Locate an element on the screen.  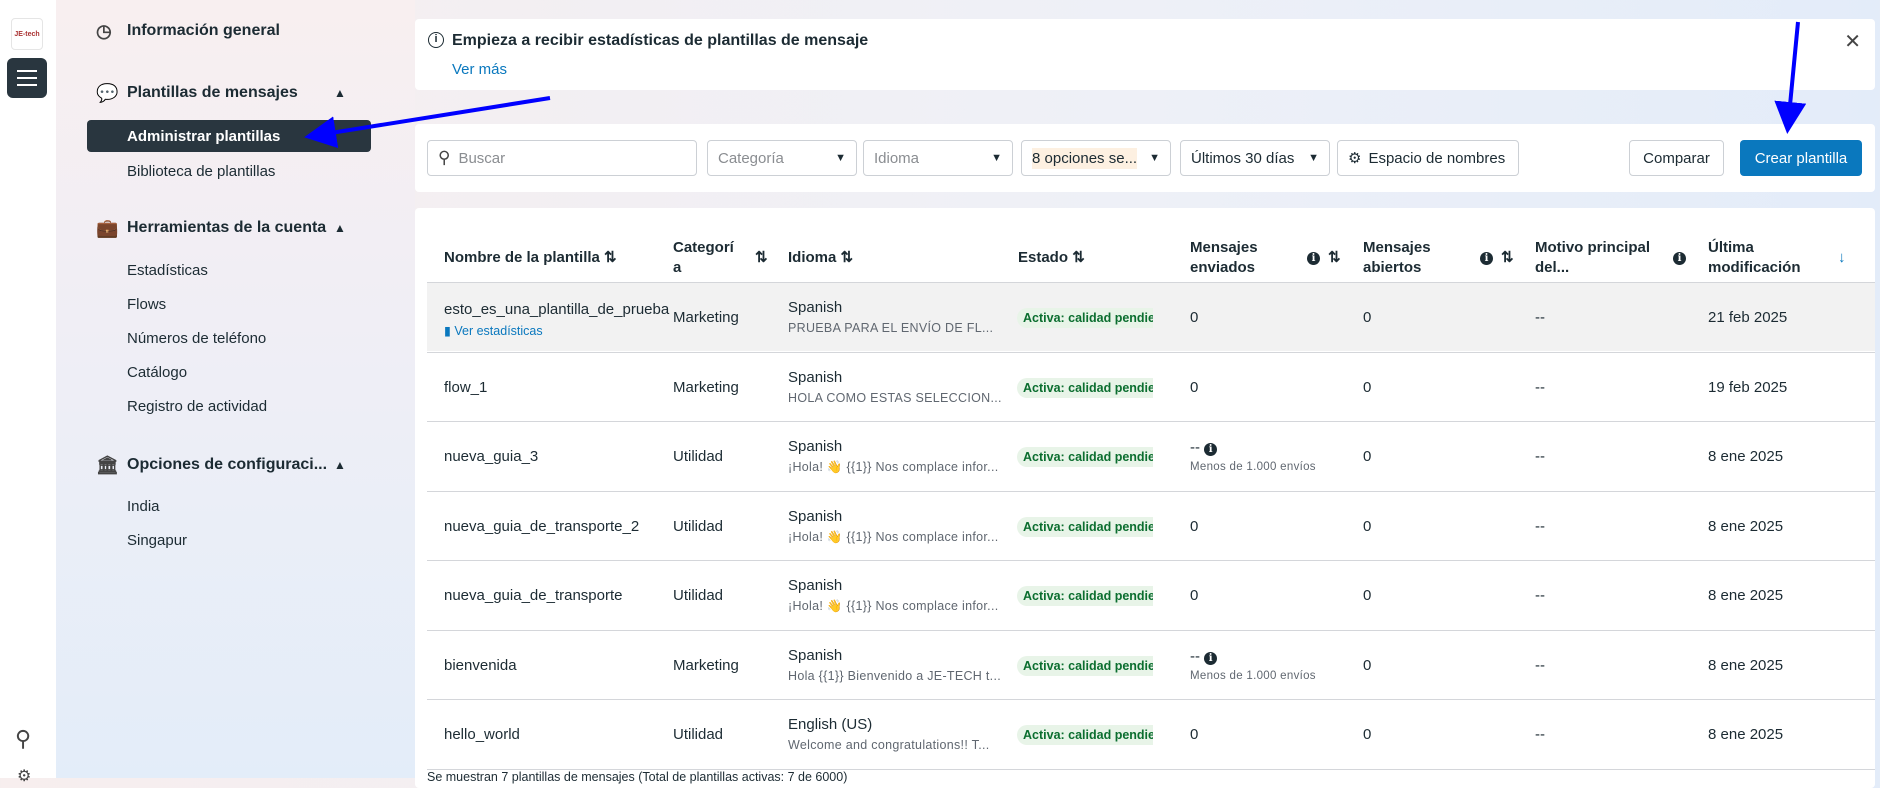
search-icon: ⚲ is located at coordinates (23, 738).